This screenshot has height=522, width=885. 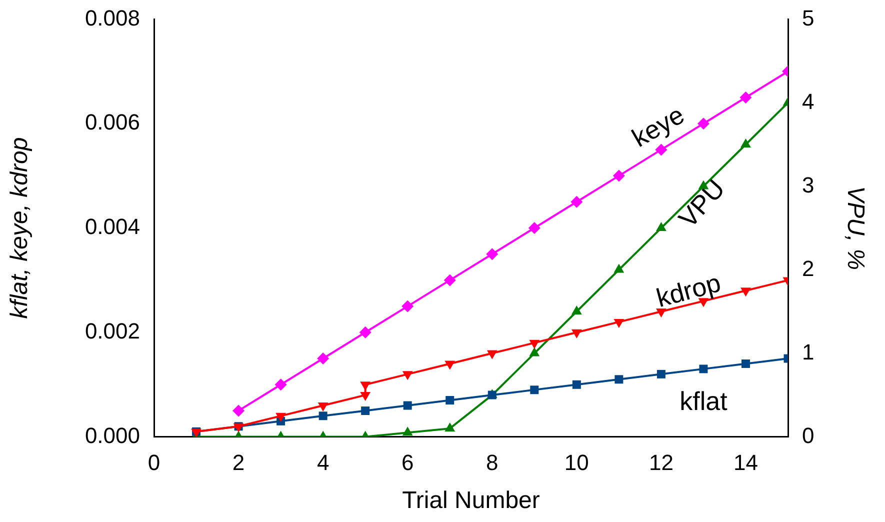 I want to click on y2-tick-label: 2, so click(x=808, y=268).